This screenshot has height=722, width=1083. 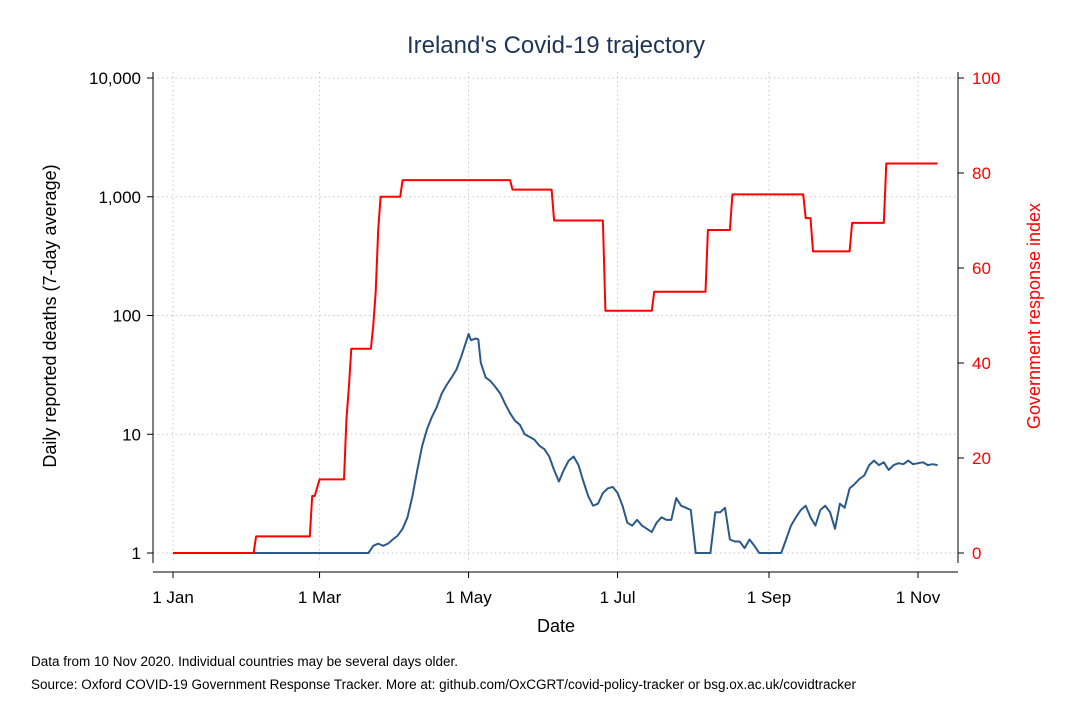 I want to click on x-tick-label: 1 Sep, so click(x=769, y=597).